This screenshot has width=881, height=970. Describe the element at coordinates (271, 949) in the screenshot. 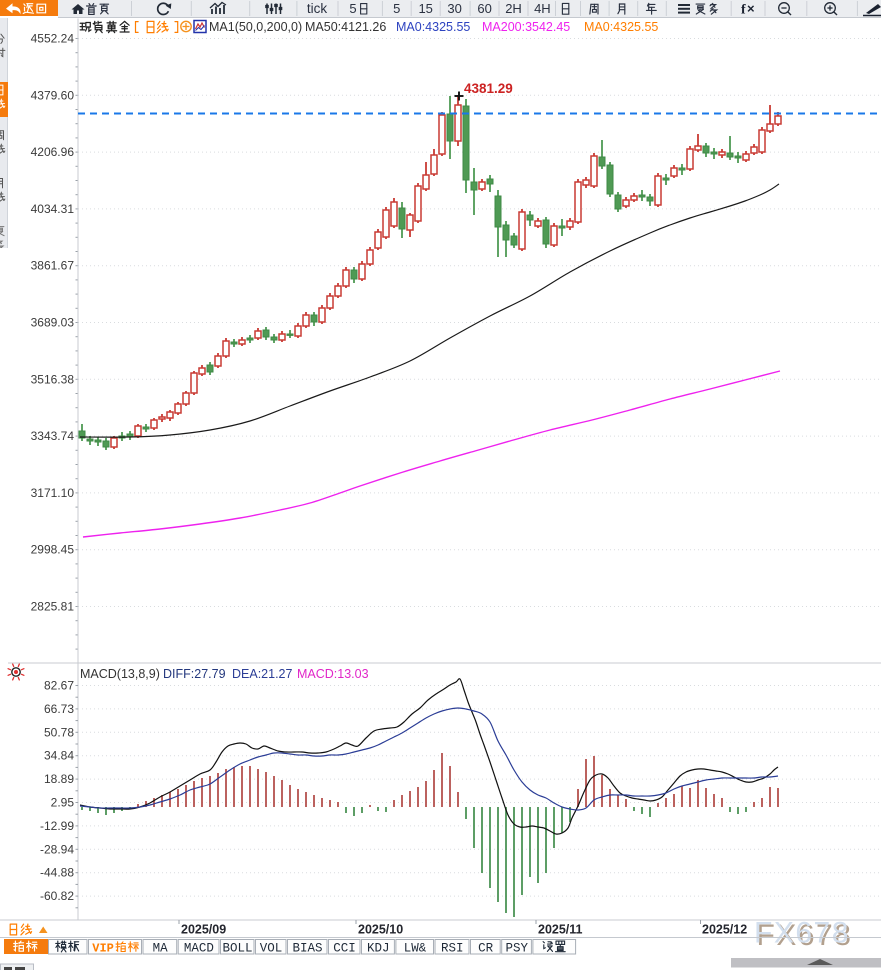

I see `svg-text: VOL` at that location.